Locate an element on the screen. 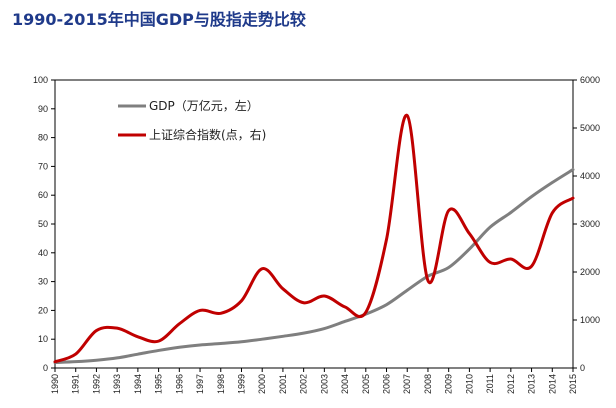  x-tick-label: 1996 is located at coordinates (179, 384).